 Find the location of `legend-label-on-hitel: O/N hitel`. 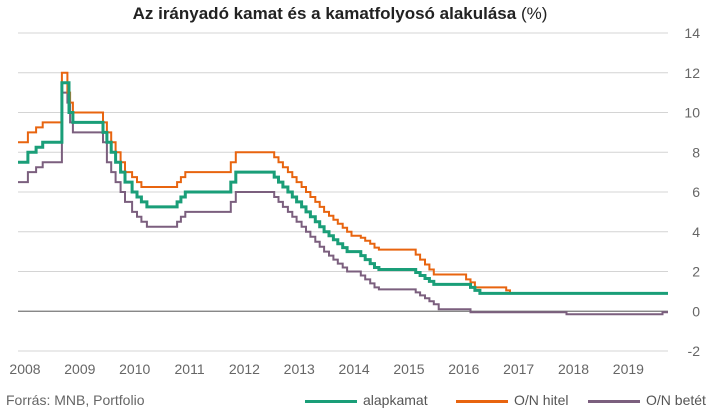

legend-label-on-hitel: O/N hitel is located at coordinates (541, 400).